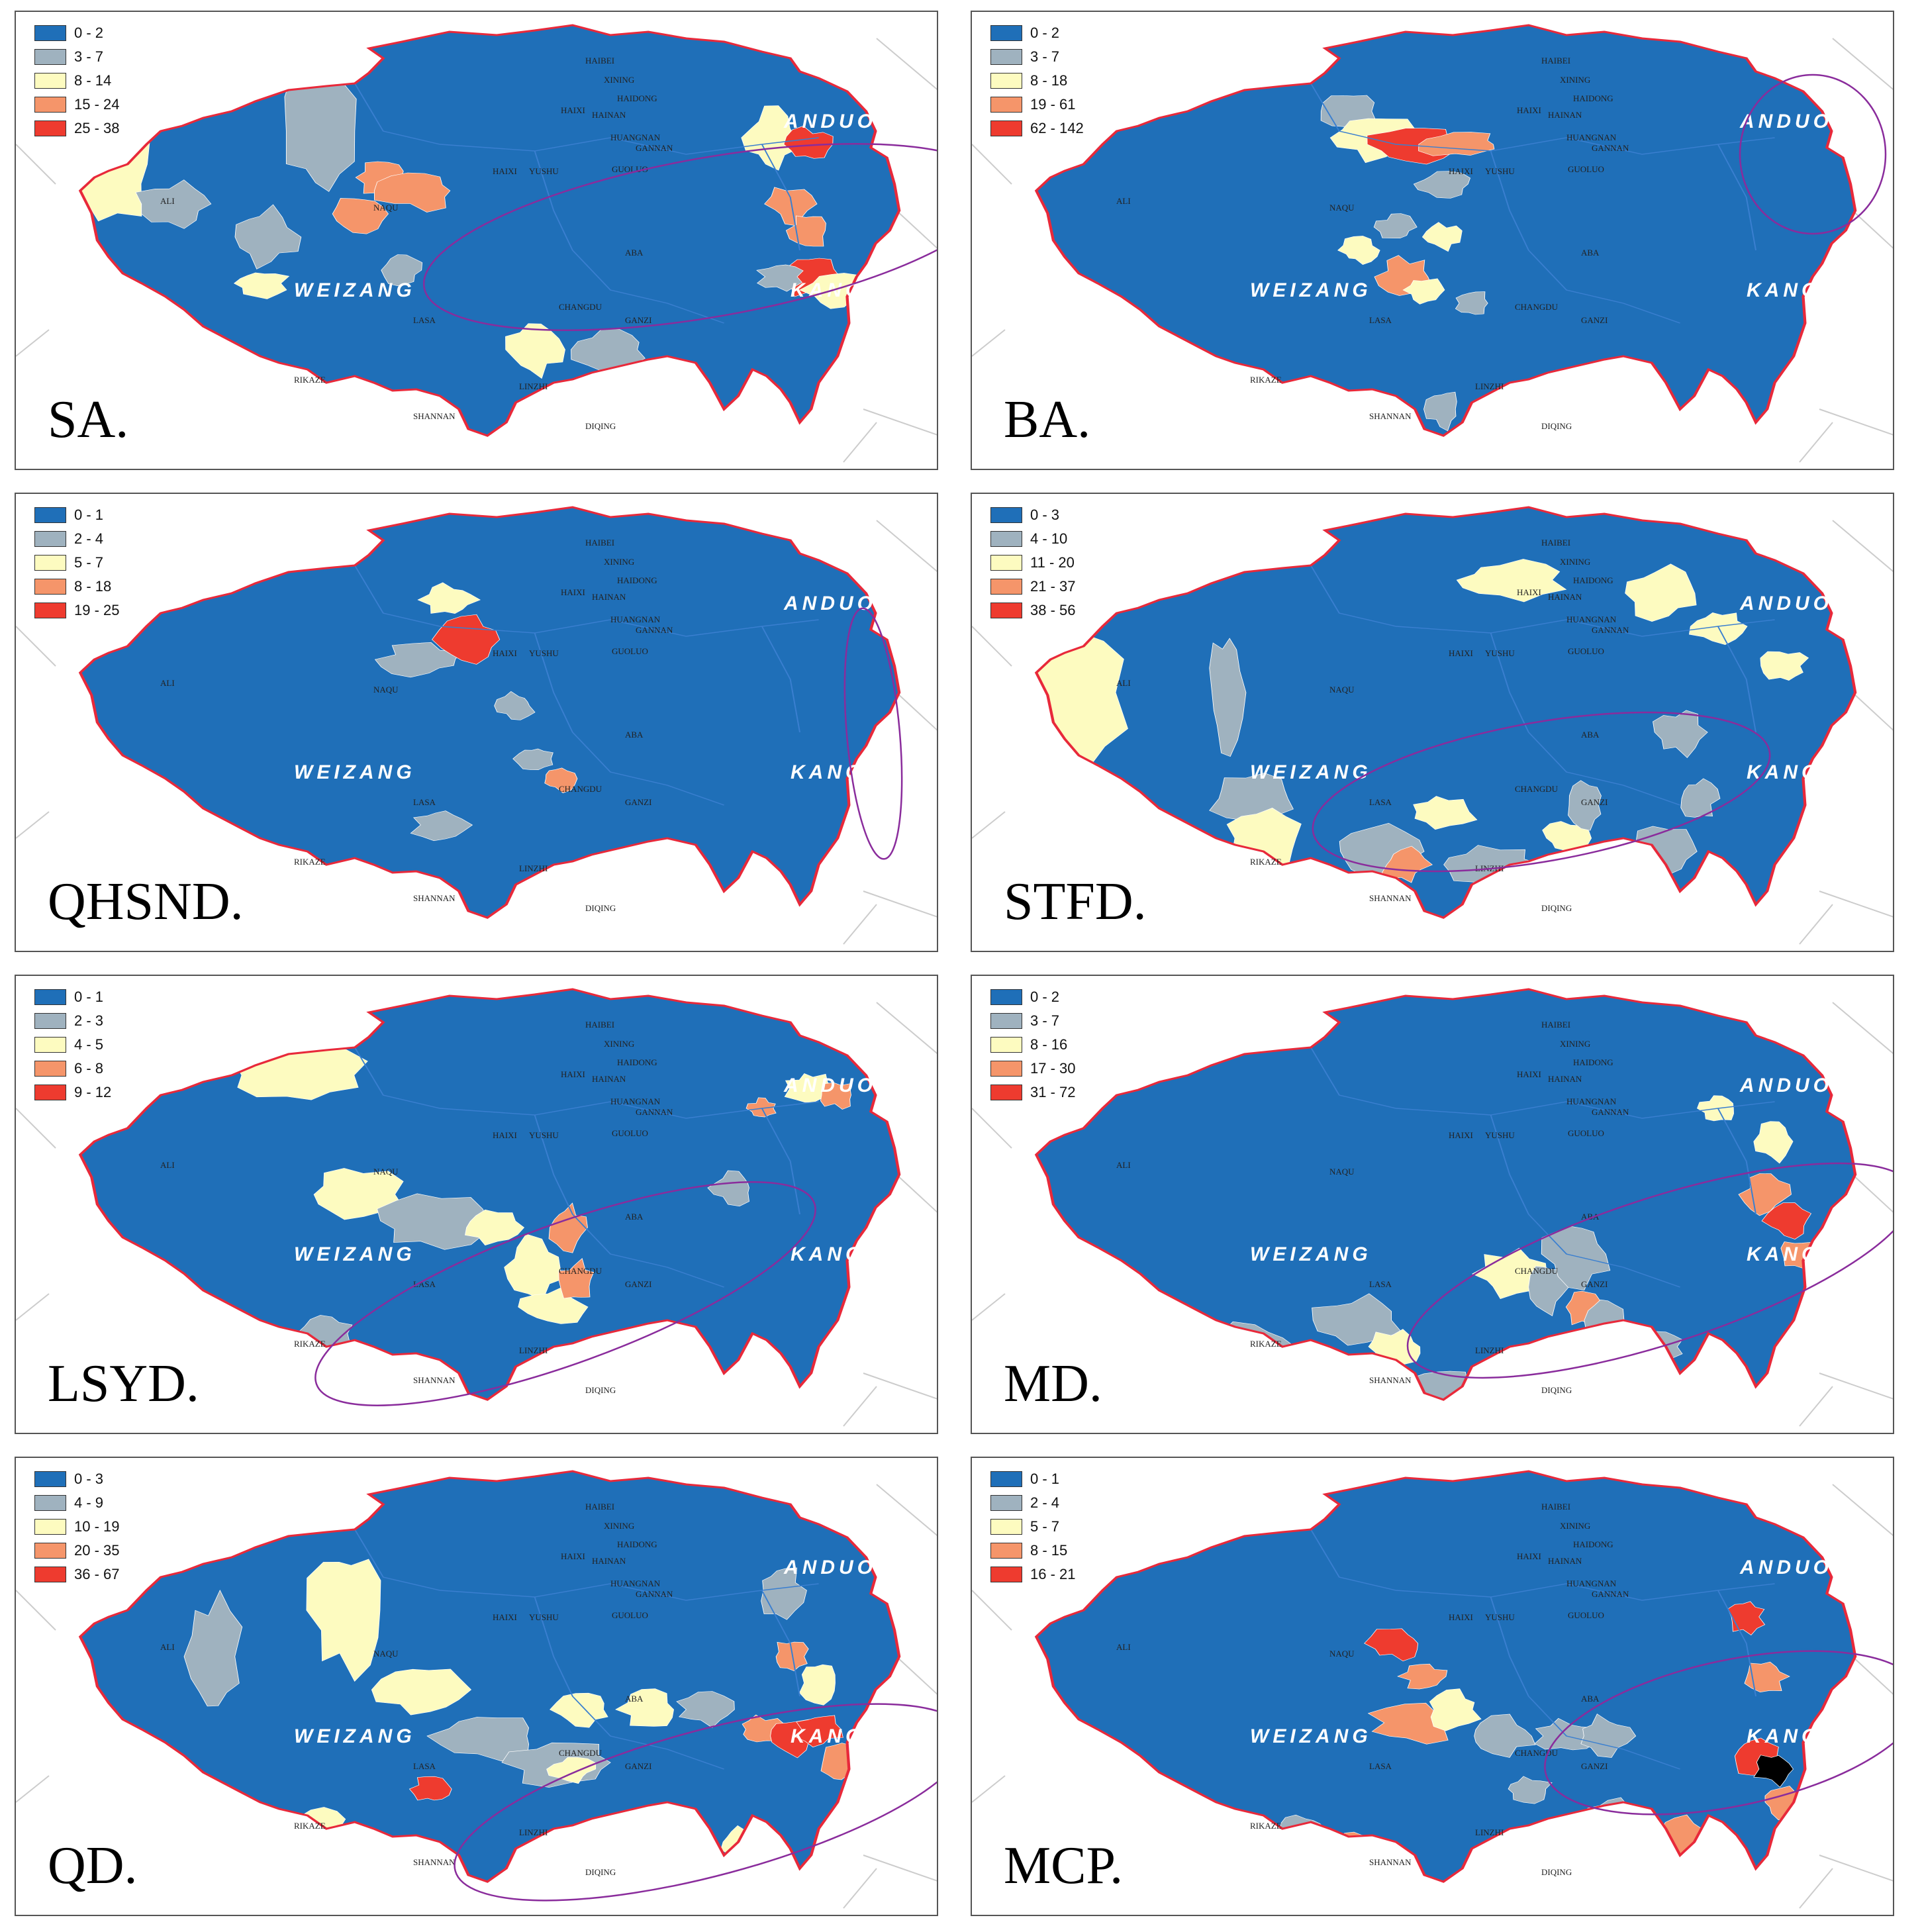  What do you see at coordinates (77, 515) in the screenshot?
I see `legend-entry: 0 - 1` at bounding box center [77, 515].